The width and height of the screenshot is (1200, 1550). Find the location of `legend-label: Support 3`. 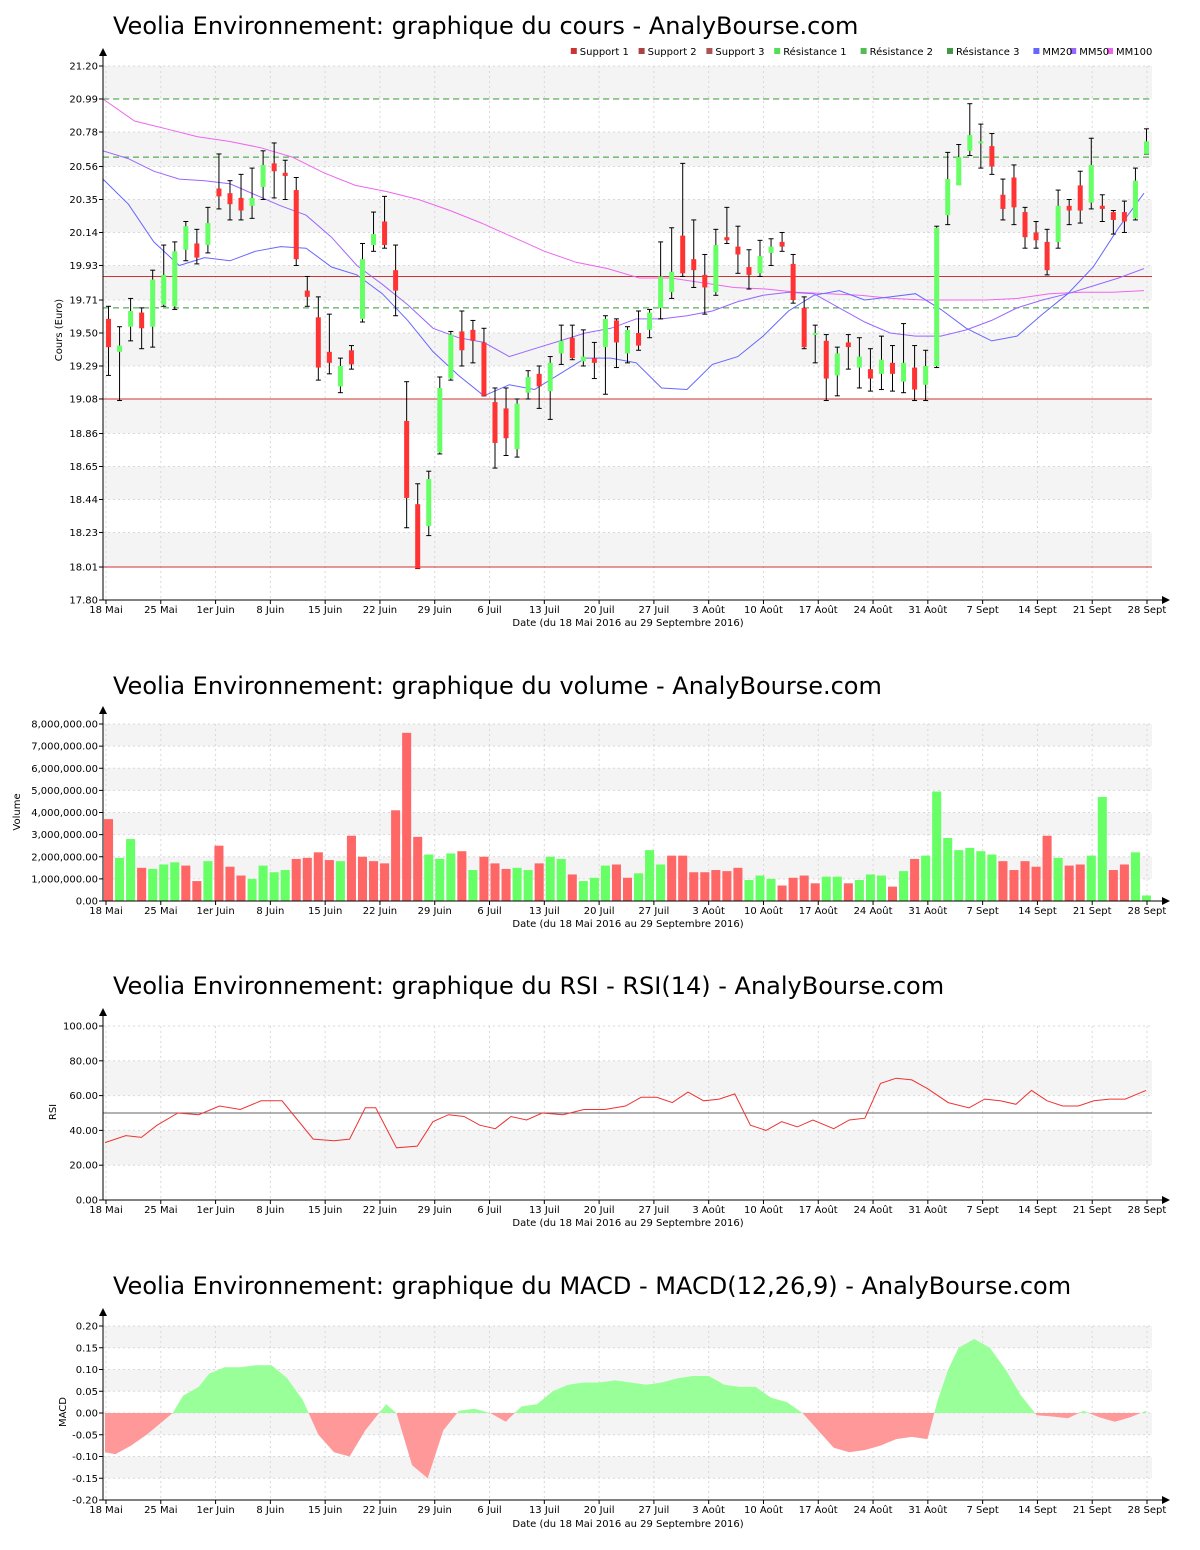

legend-label: Support 3 is located at coordinates (739, 52).